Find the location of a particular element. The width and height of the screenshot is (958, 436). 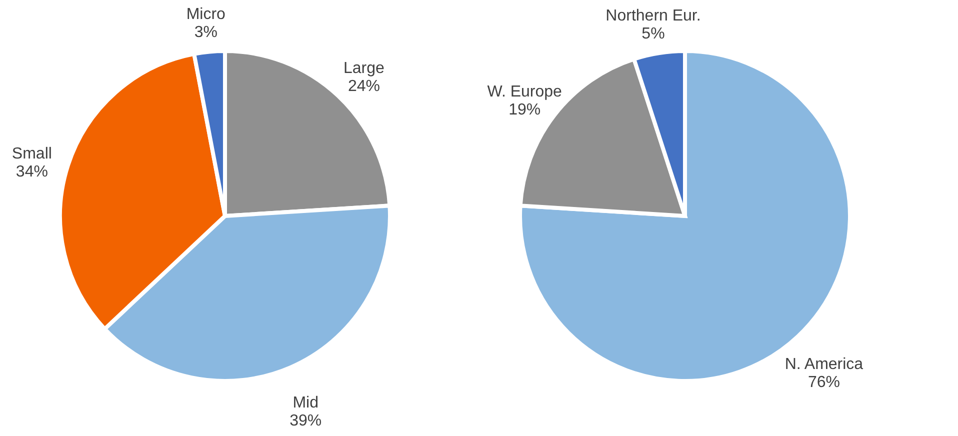

slice-label: Small is located at coordinates (32, 153).